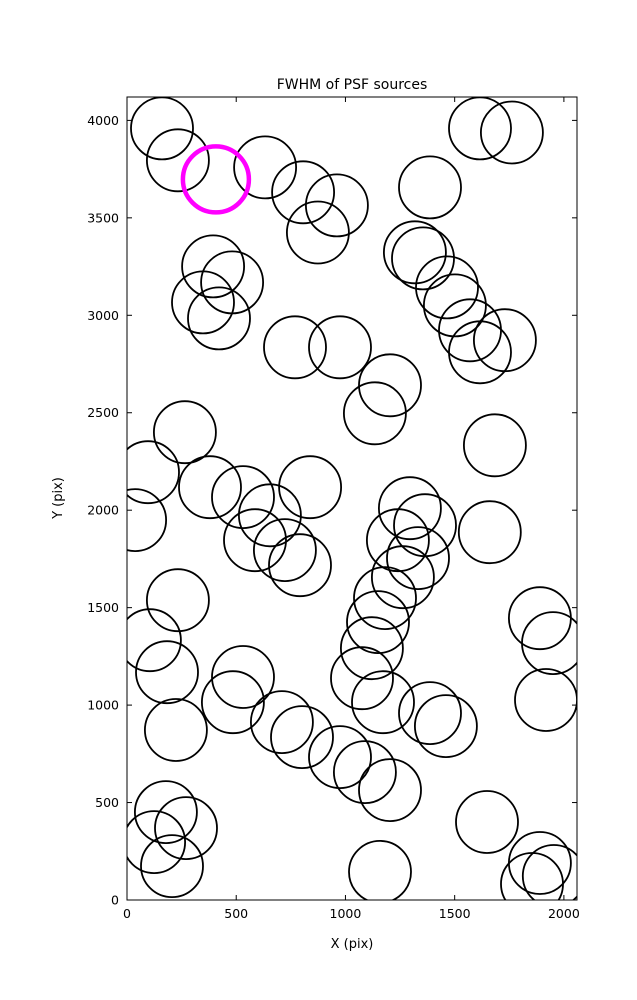  What do you see at coordinates (216, 179) in the screenshot?
I see `highlighted-psf-circle` at bounding box center [216, 179].